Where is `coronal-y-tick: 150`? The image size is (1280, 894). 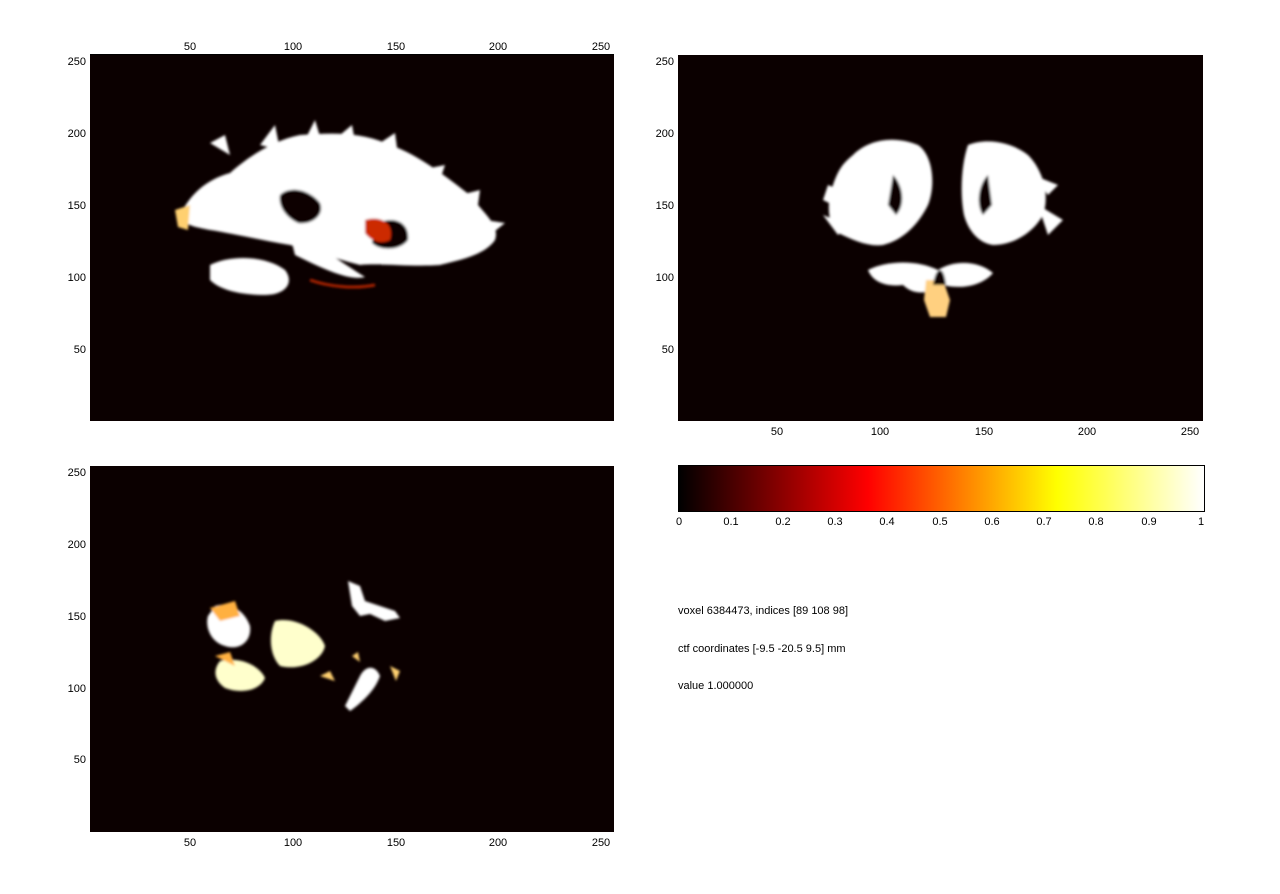
coronal-y-tick: 150 is located at coordinates (664, 206).